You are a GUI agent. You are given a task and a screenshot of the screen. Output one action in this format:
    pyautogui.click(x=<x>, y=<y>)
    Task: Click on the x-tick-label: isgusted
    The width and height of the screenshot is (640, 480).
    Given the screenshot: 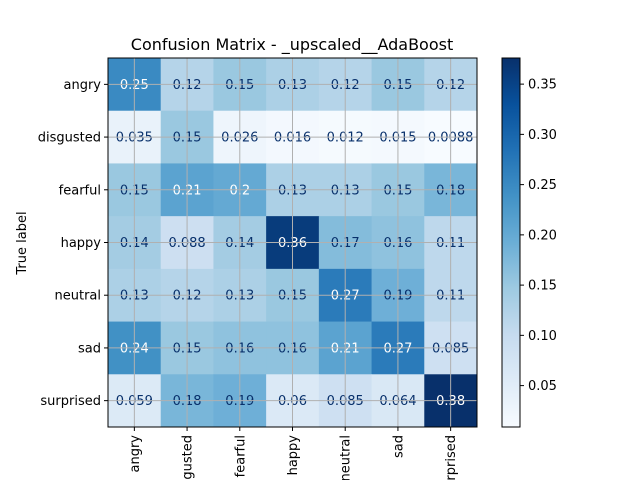 What is the action you would take?
    pyautogui.click(x=188, y=457)
    